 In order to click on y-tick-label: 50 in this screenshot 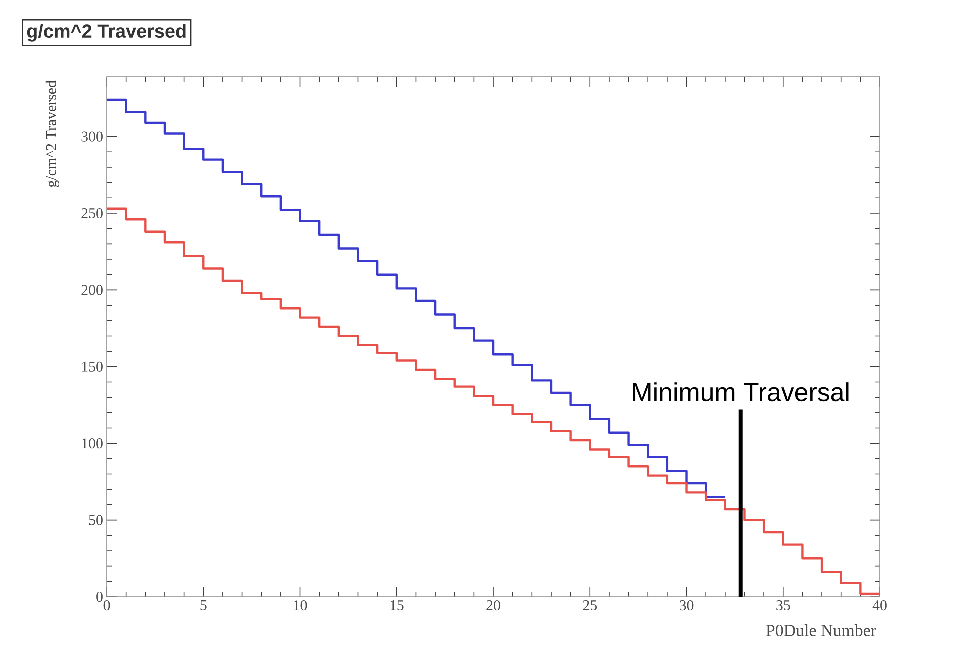, I will do `click(96, 520)`.